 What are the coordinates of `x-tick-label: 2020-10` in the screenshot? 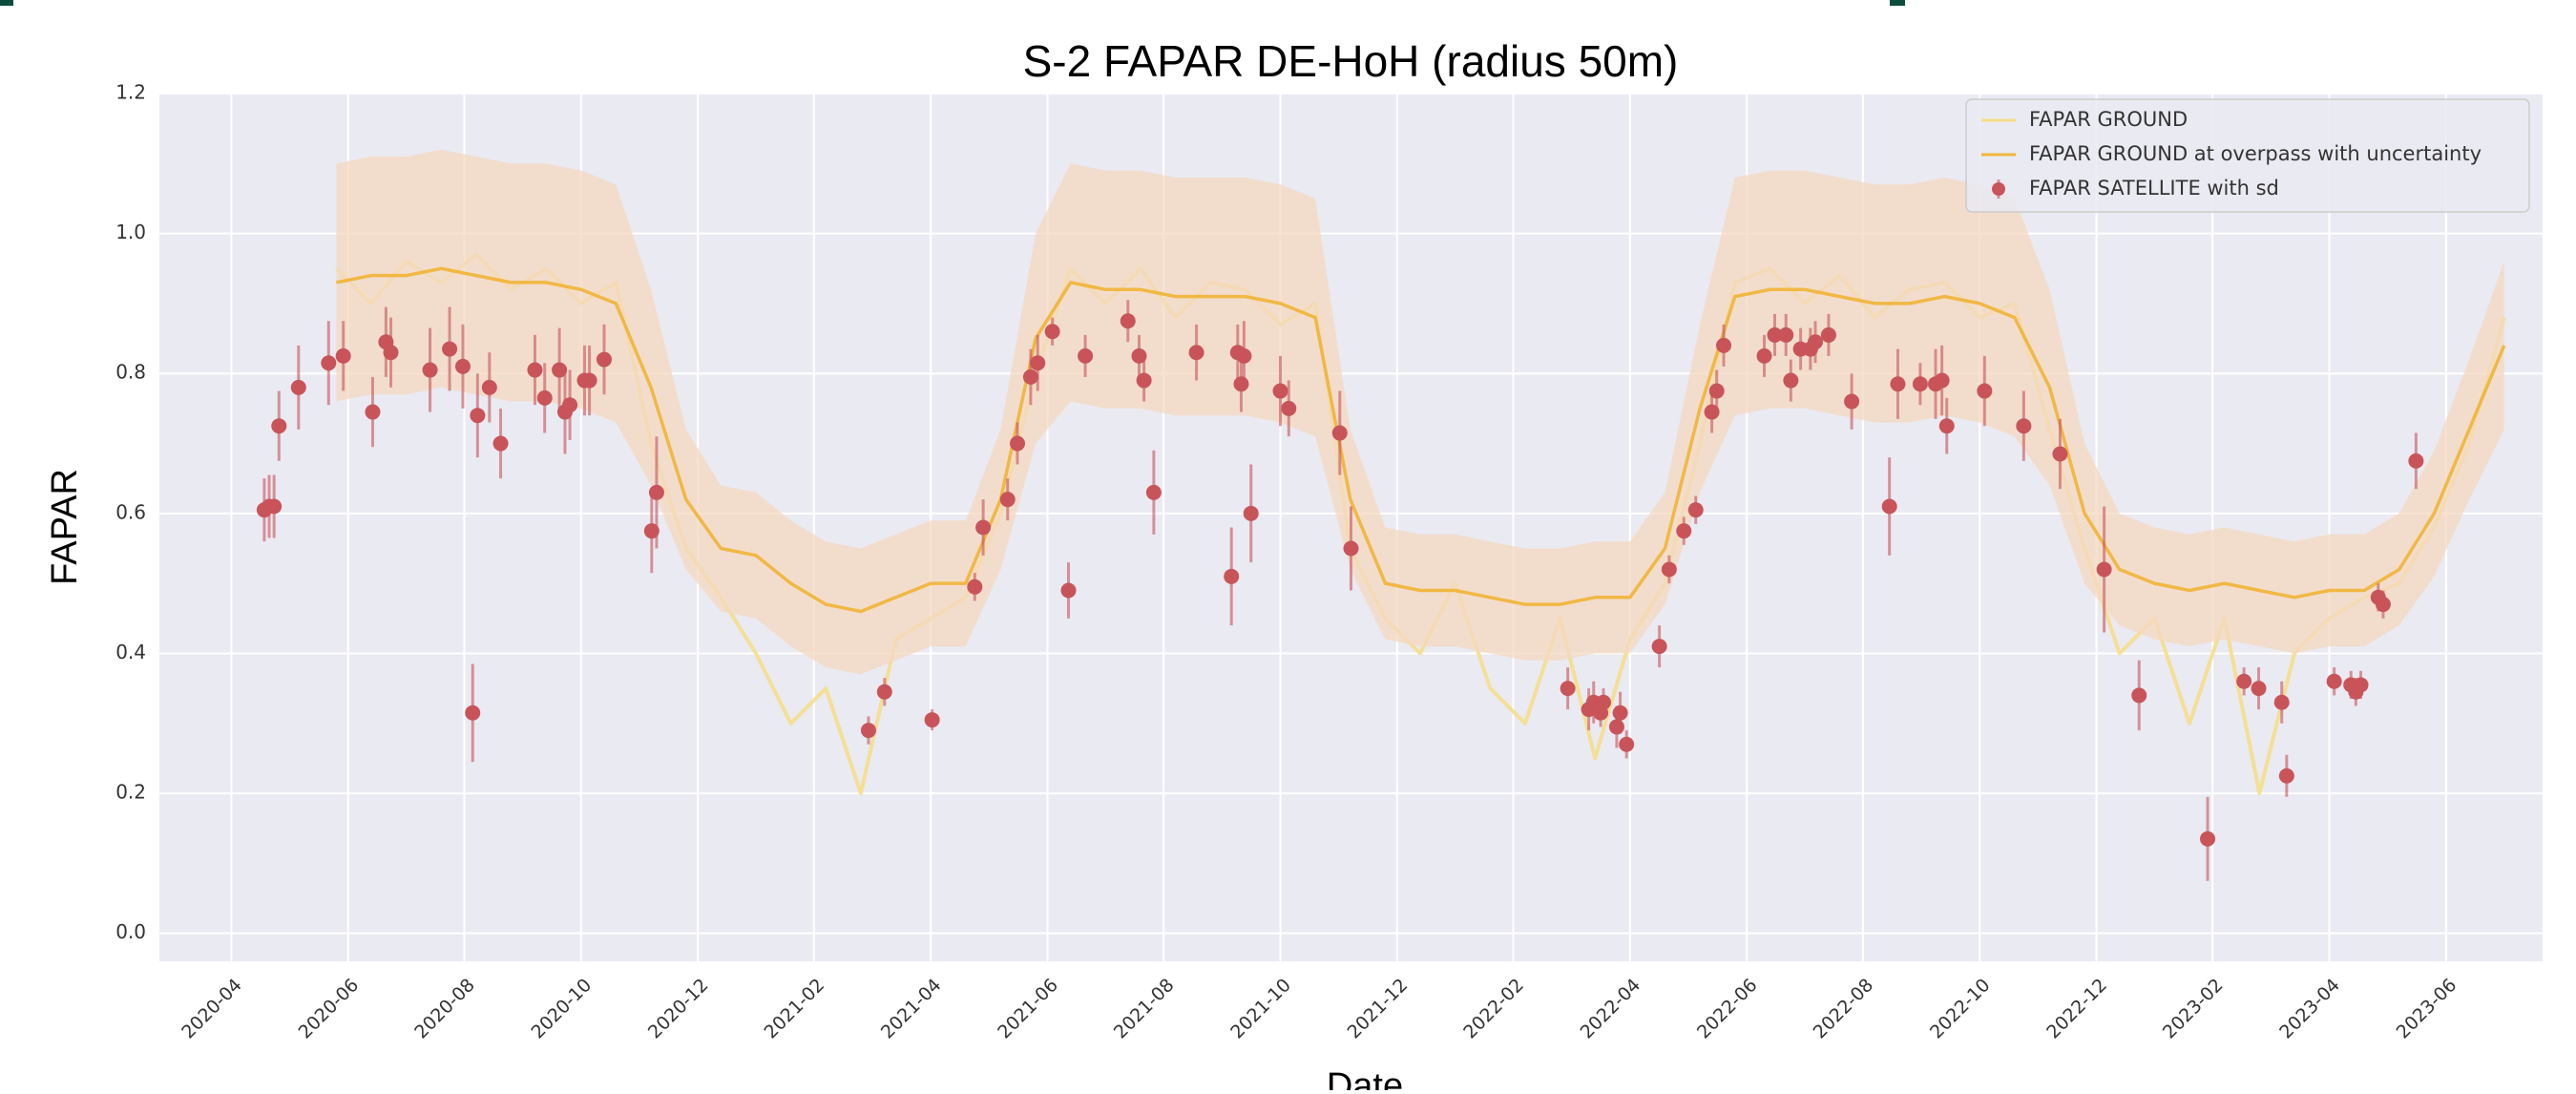 It's located at (562, 1009).